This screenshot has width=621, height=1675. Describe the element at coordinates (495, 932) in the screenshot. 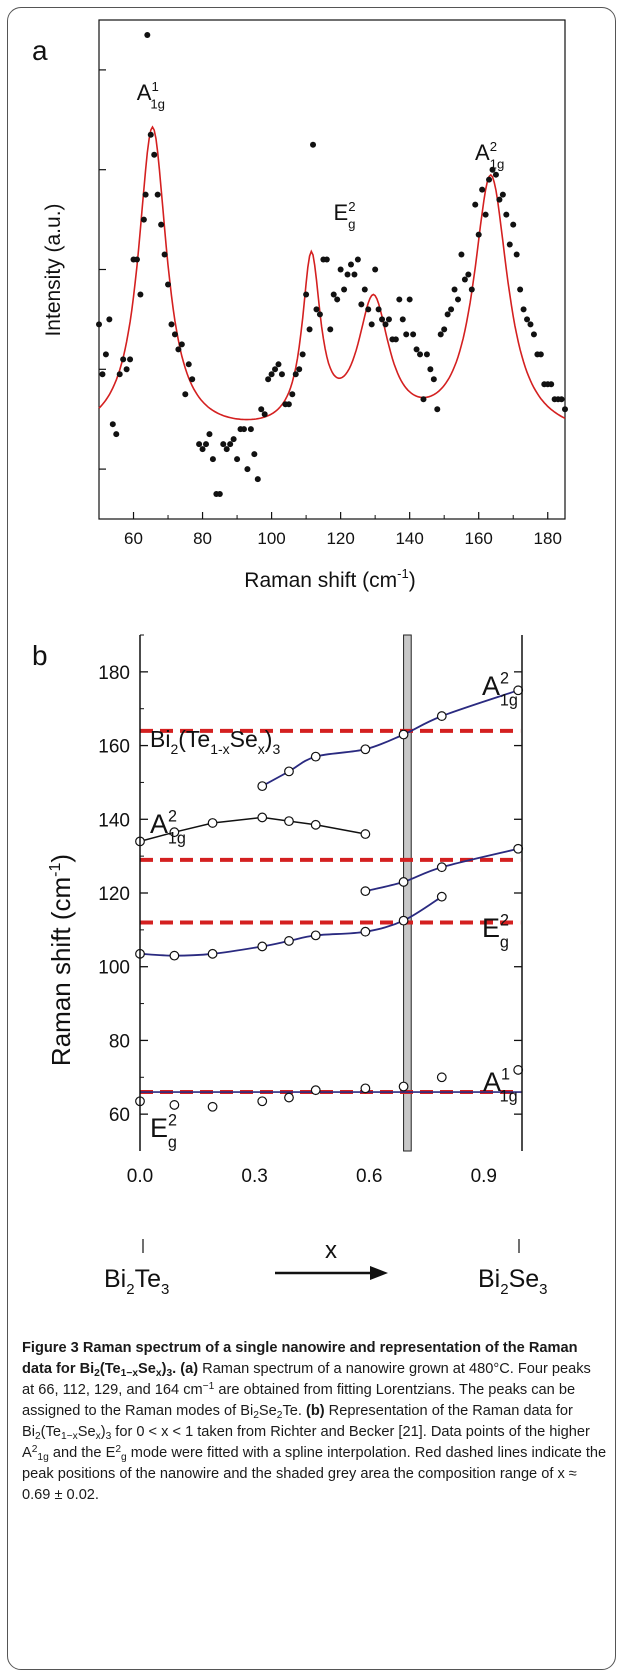

I see `mode-label-right-mid: E2 g` at that location.